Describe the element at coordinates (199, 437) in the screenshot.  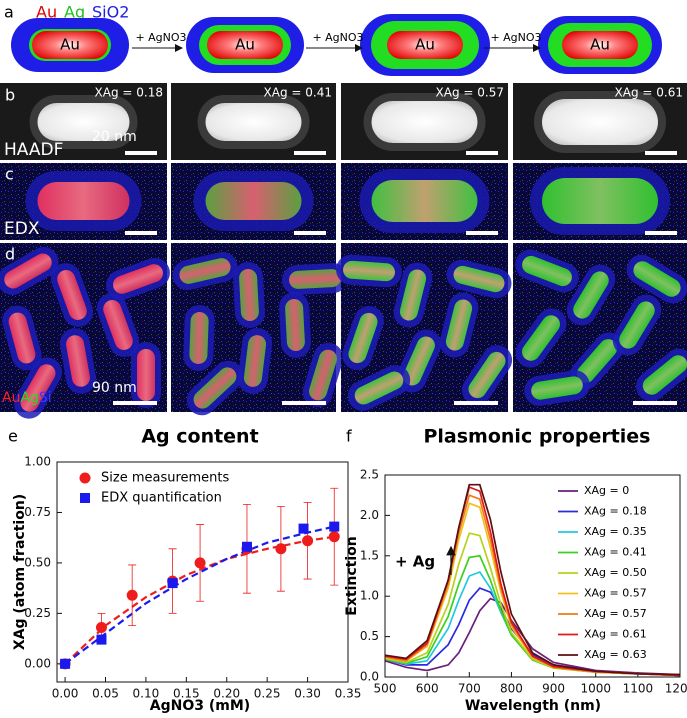
I see `chart-title: Ag content` at that location.